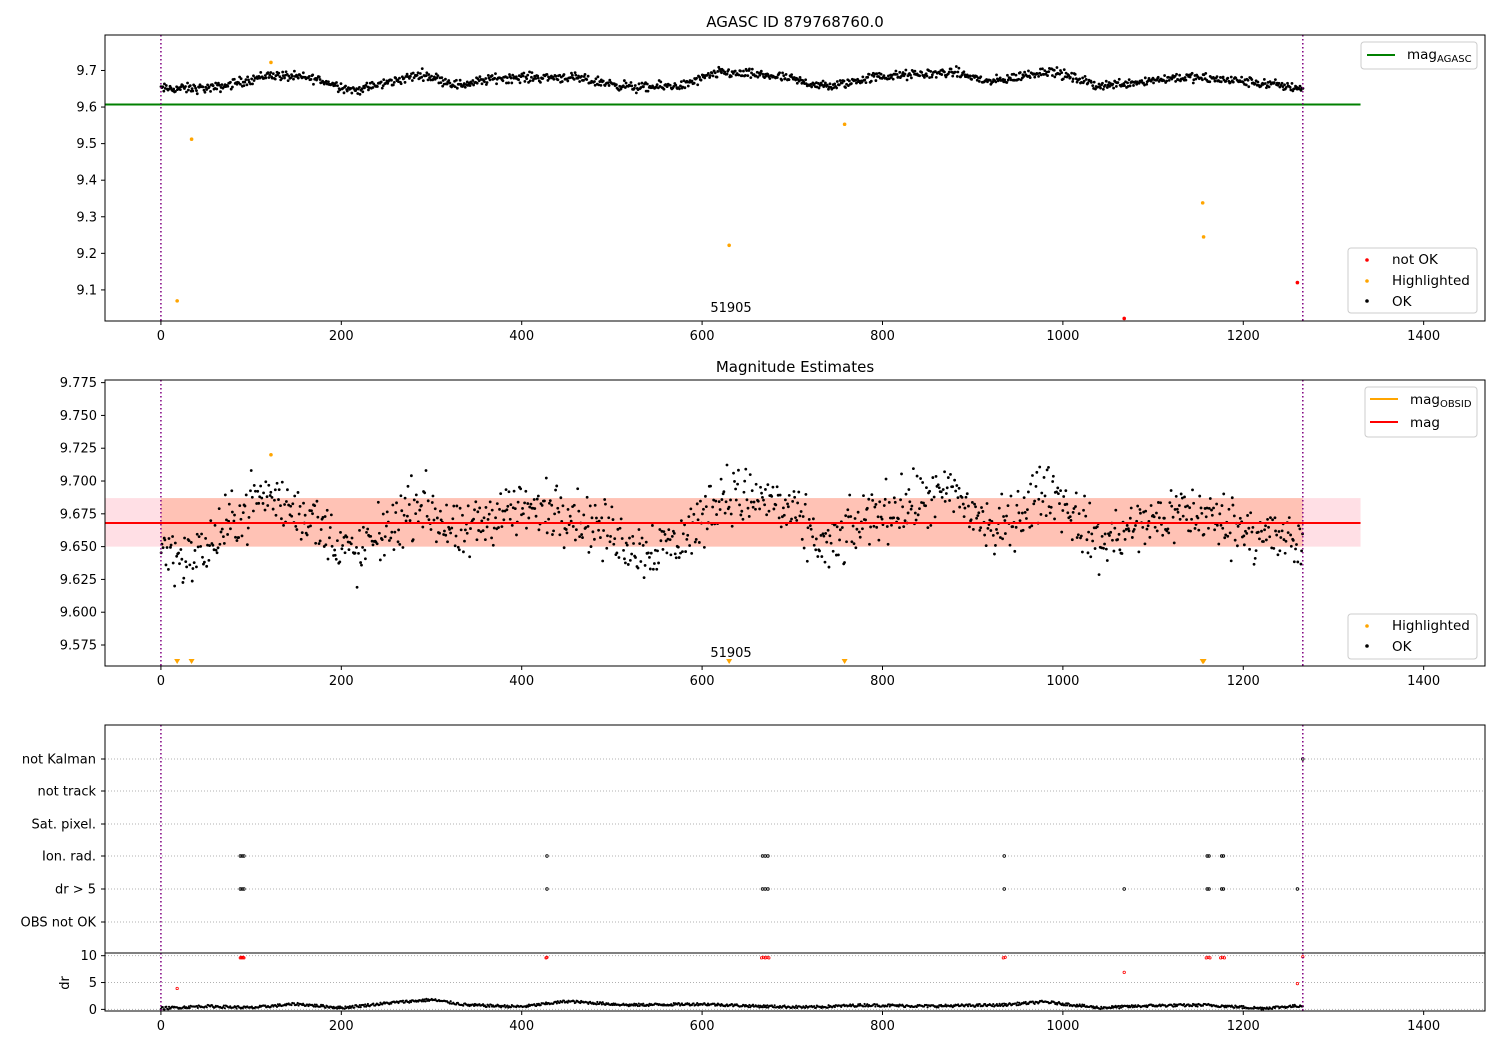 Image resolution: width=1500 pixels, height=1050 pixels. Describe the element at coordinates (1221, 958) in the screenshot. I see `dr-not-ok-point` at that location.